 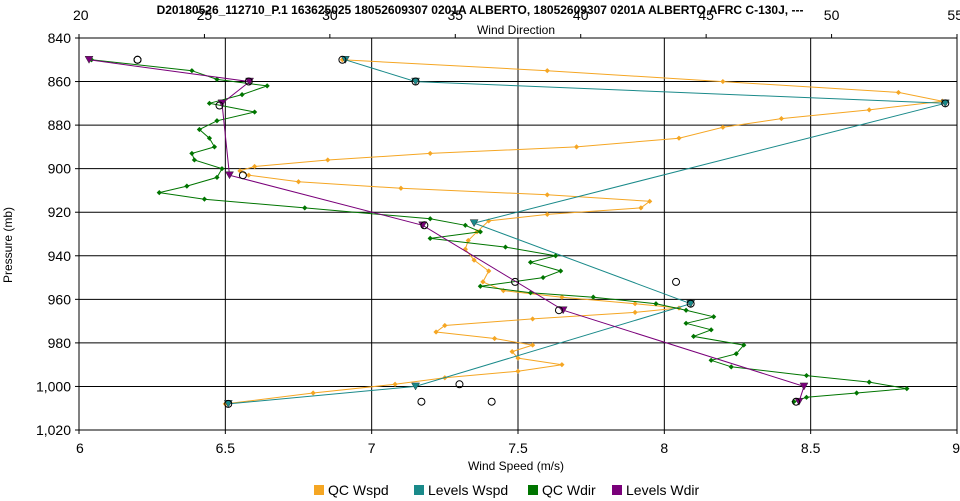 I want to click on x2-tick-label: 30, so click(x=330, y=15).